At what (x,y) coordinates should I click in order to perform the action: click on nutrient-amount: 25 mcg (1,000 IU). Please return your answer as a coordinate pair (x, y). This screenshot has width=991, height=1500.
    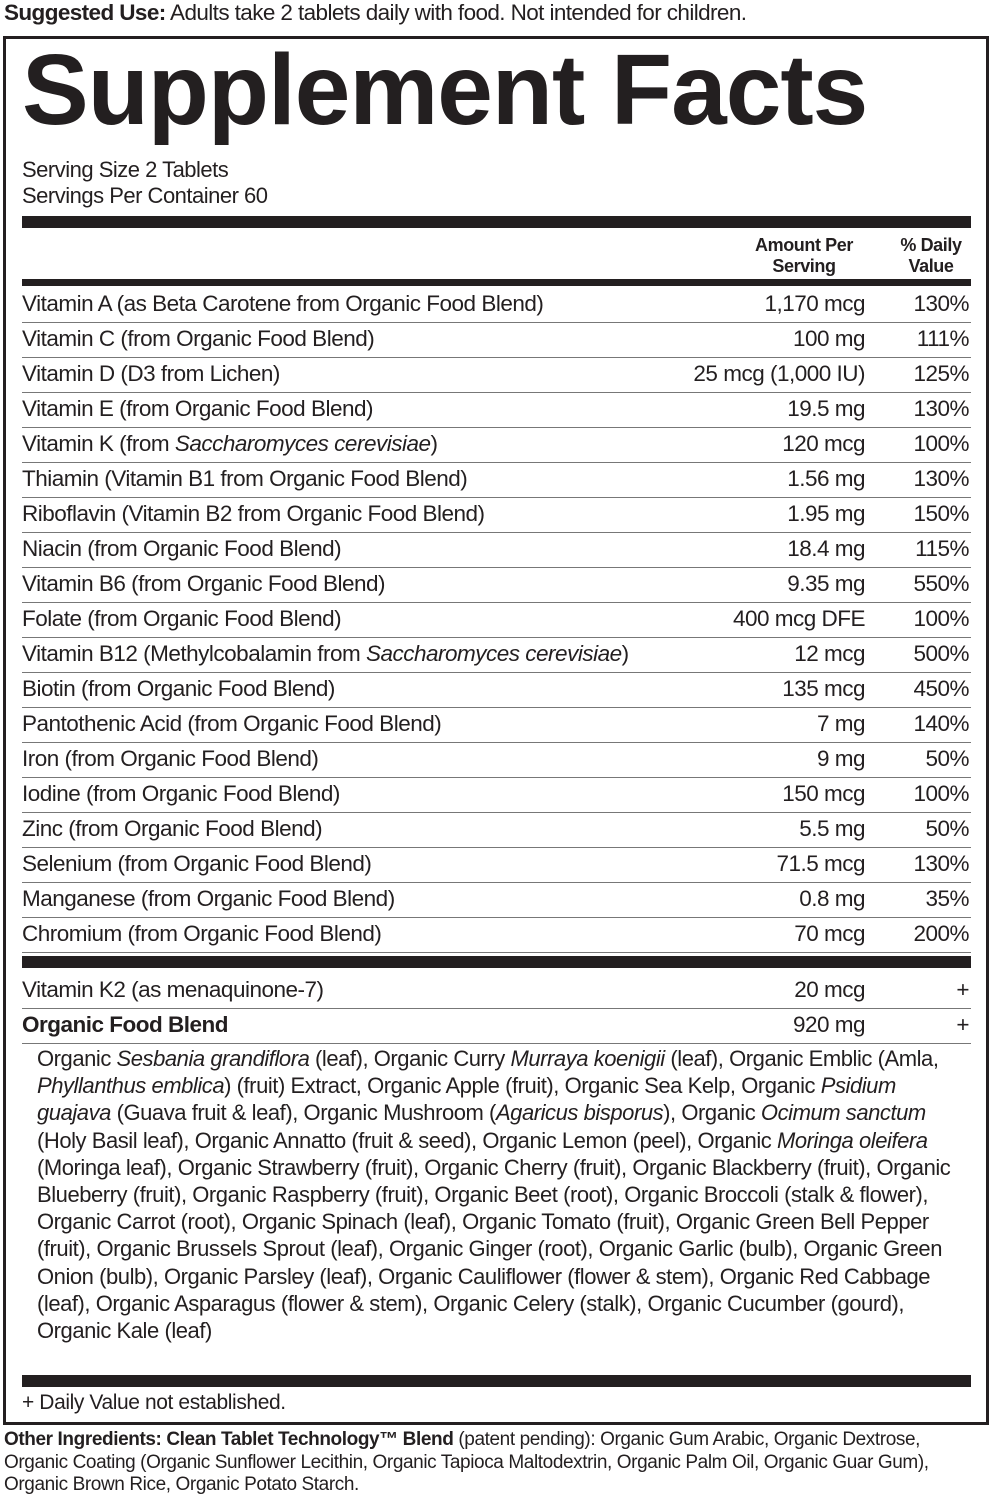
    Looking at the image, I should click on (779, 373).